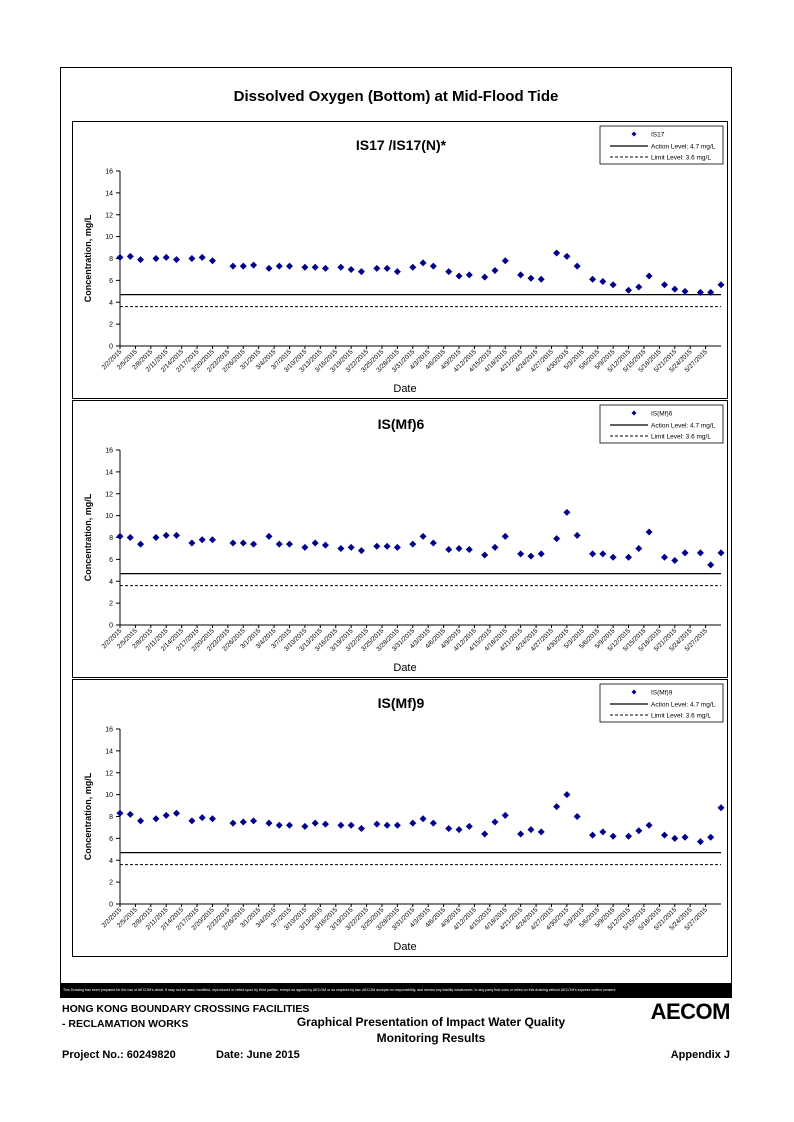 The image size is (794, 1122). I want to click on y-tick-label: 6, so click(111, 281).